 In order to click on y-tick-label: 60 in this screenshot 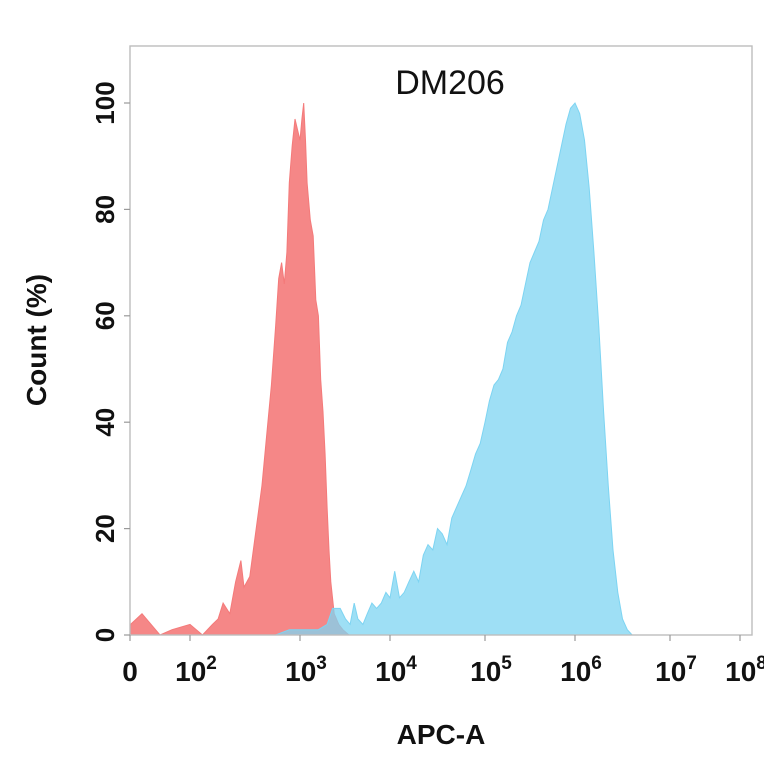, I will do `click(105, 315)`.